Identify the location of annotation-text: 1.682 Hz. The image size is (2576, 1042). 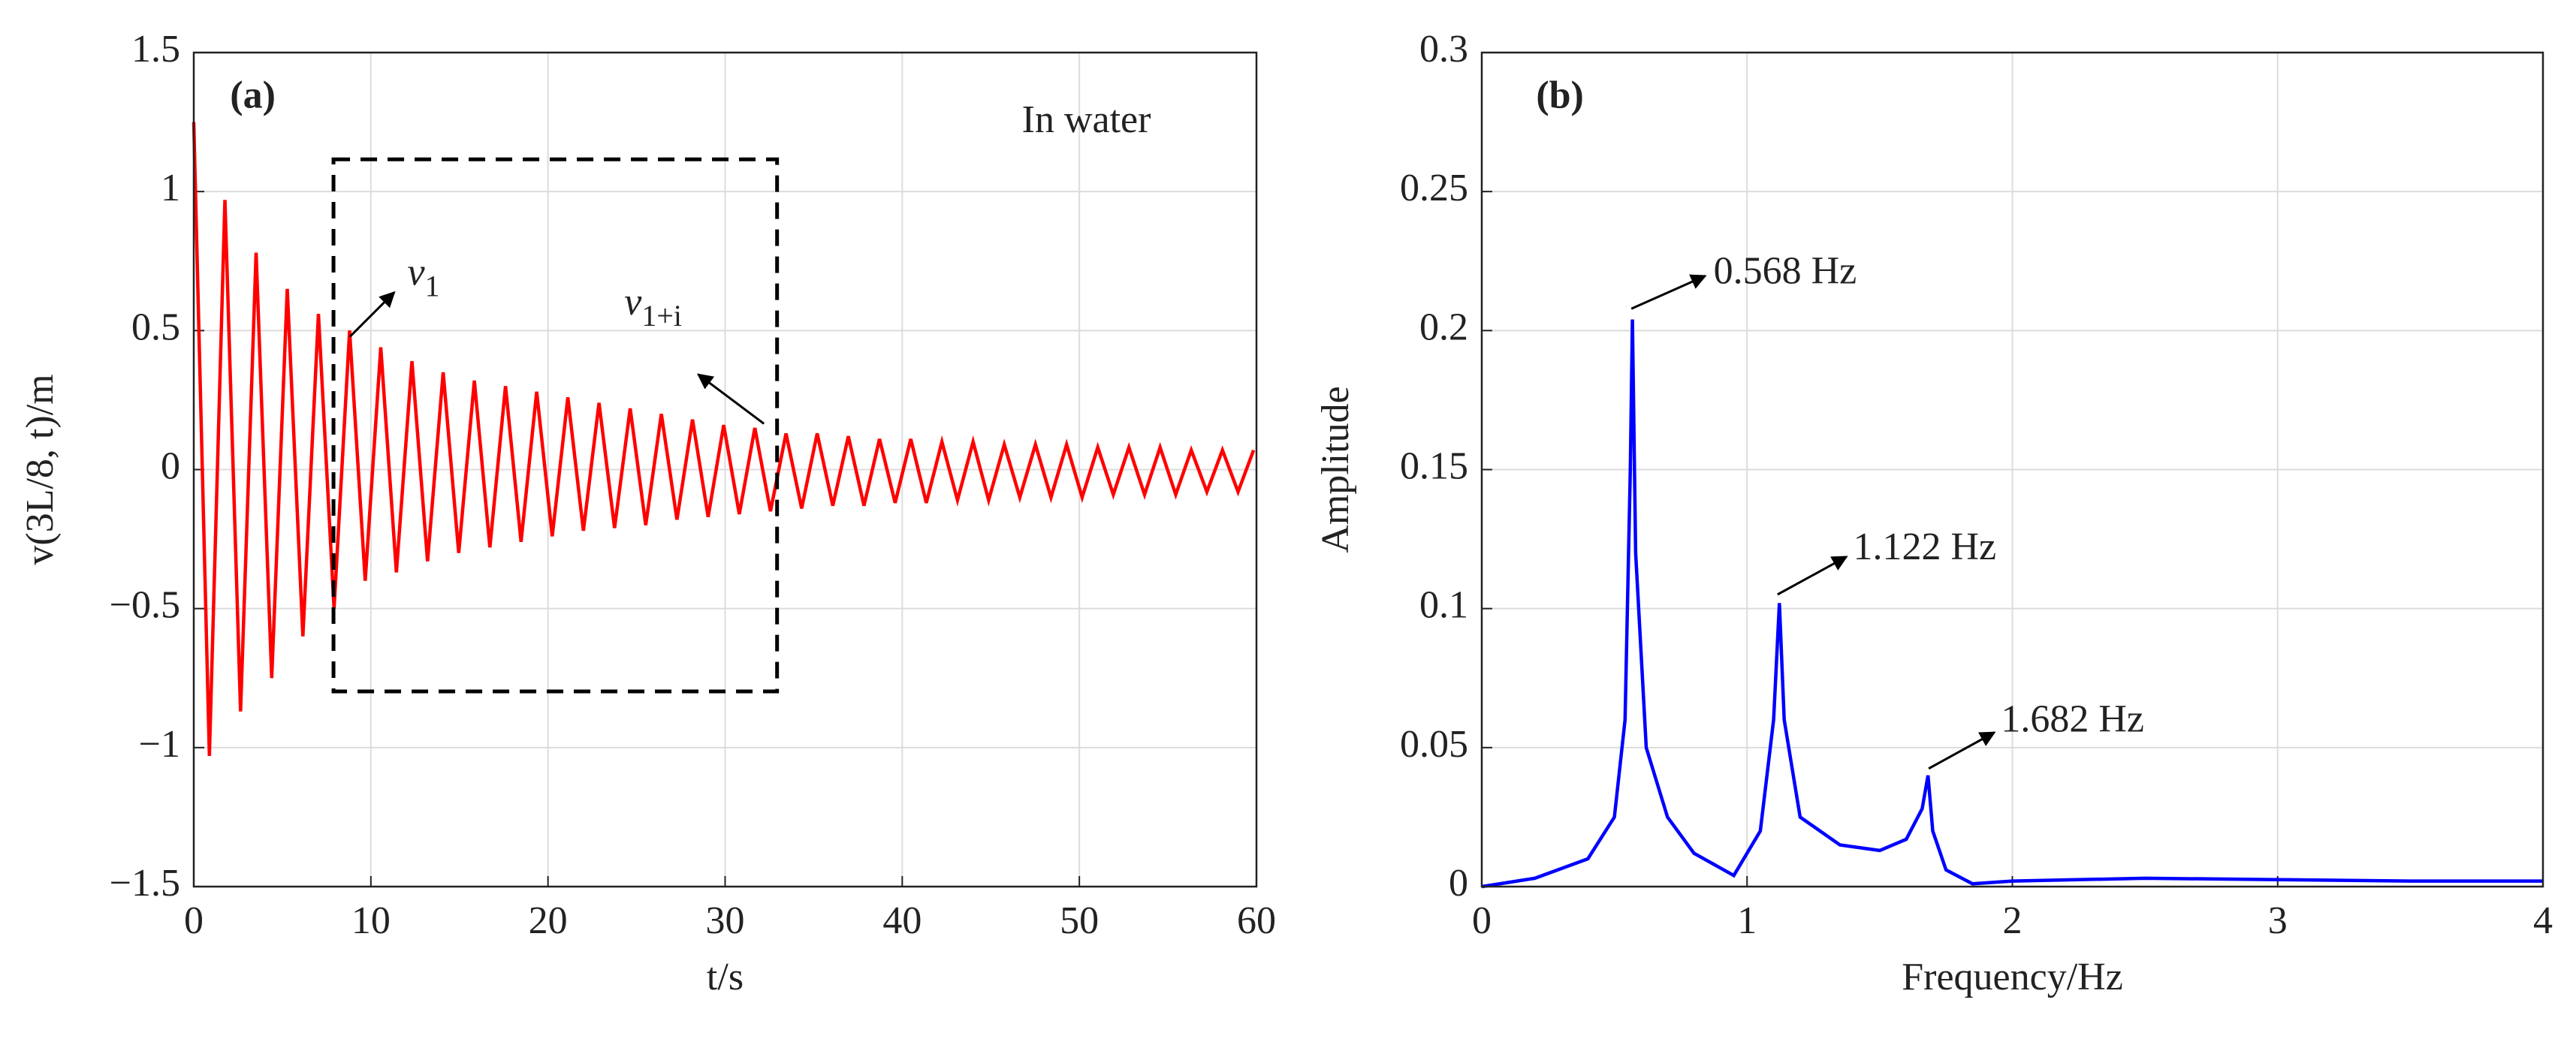
(2072, 718).